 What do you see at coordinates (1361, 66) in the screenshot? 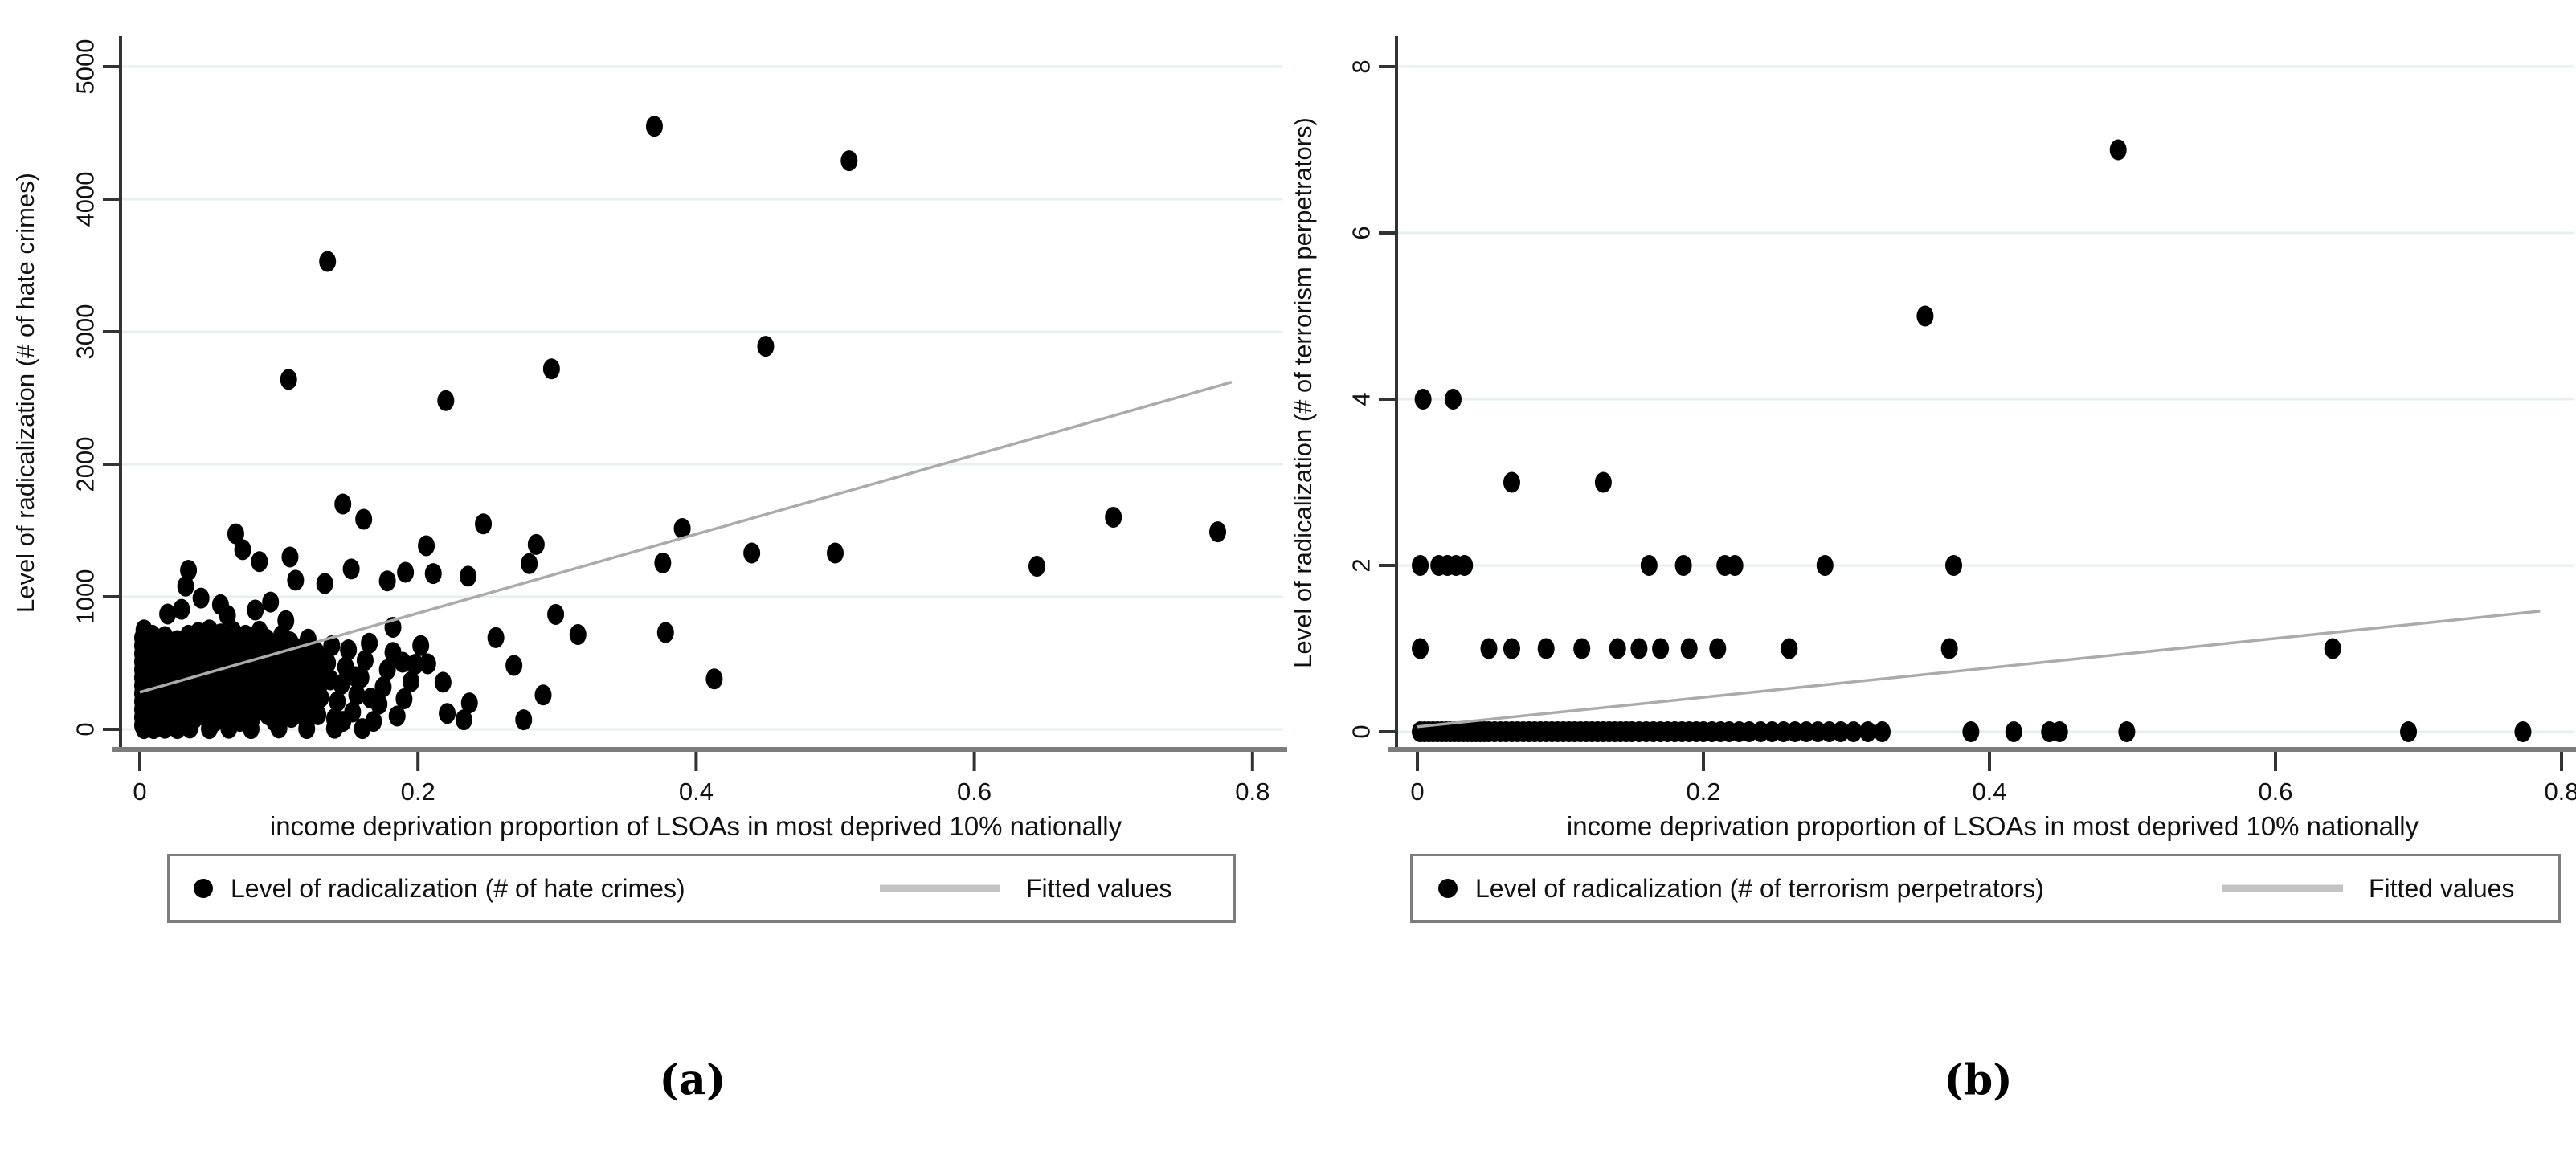
I see `y-tick-label: 8` at bounding box center [1361, 66].